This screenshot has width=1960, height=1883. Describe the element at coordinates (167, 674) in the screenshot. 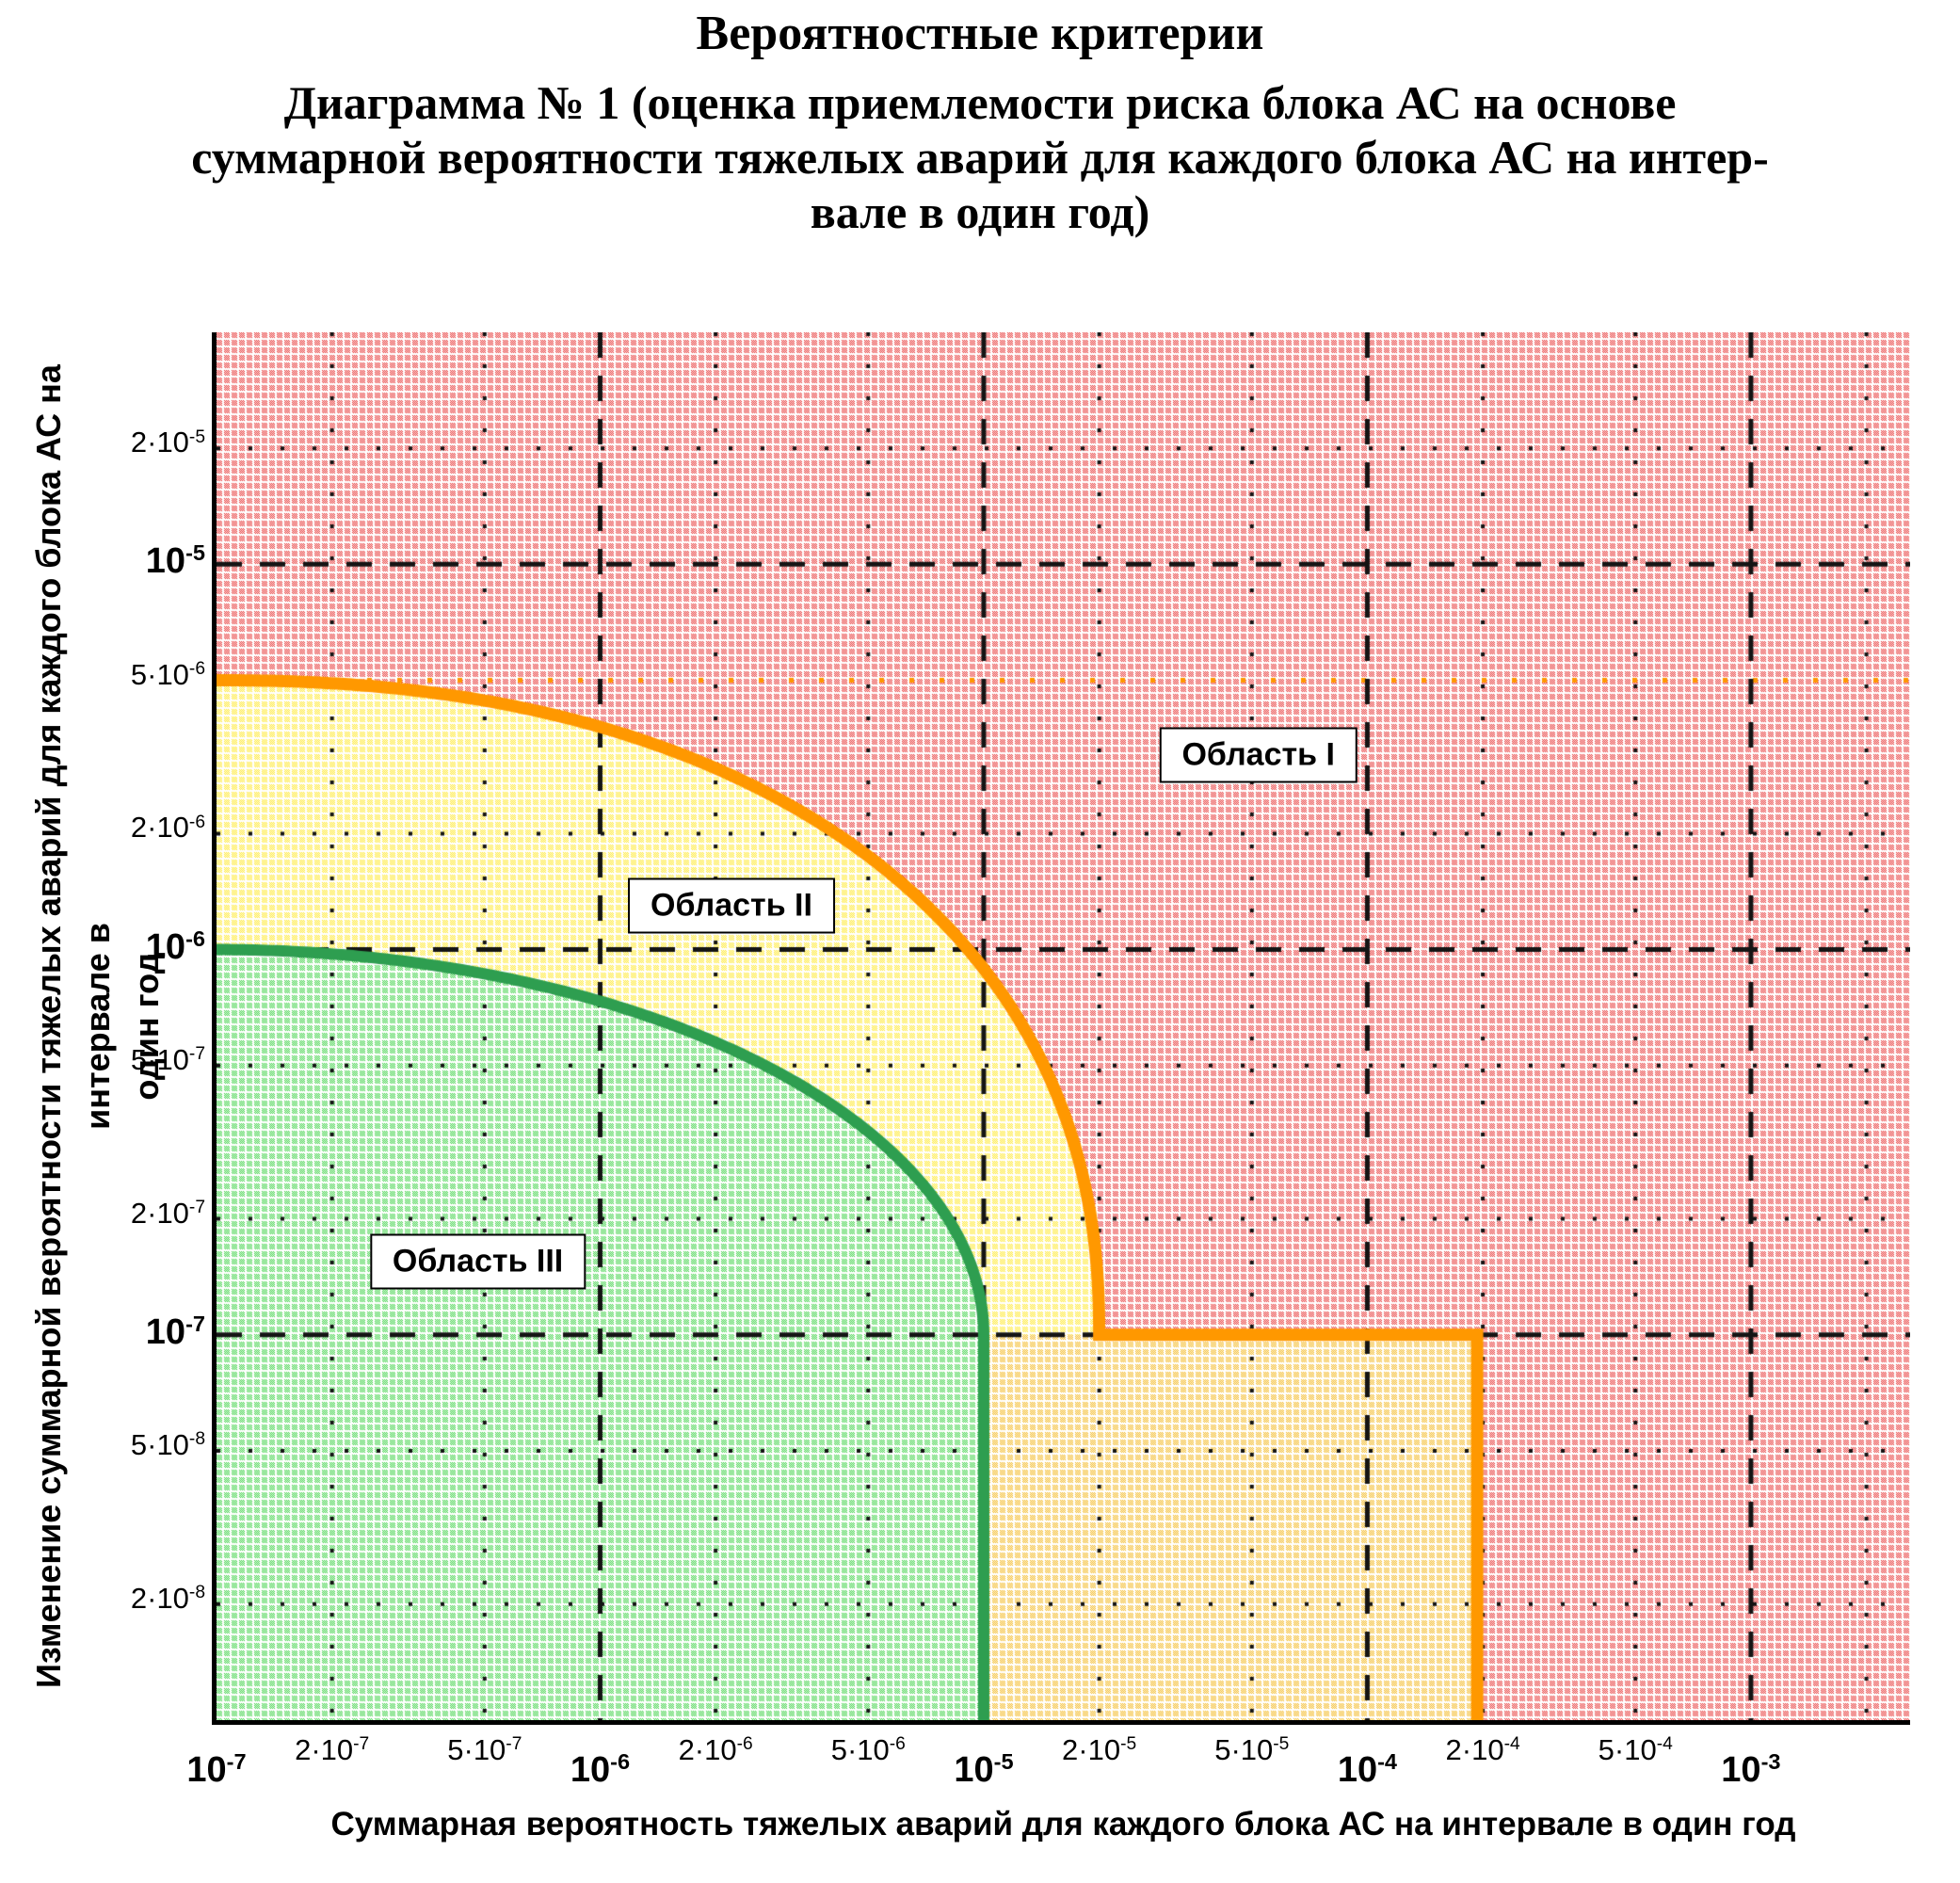

I see `y-tick-label-5·10^-6: 5·10⁻⁶` at that location.